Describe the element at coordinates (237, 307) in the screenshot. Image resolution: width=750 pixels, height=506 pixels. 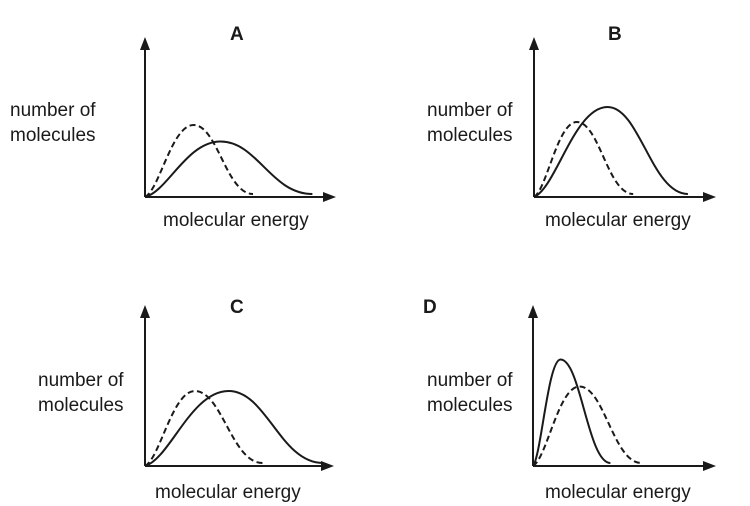
I see `graph-letter: C` at that location.